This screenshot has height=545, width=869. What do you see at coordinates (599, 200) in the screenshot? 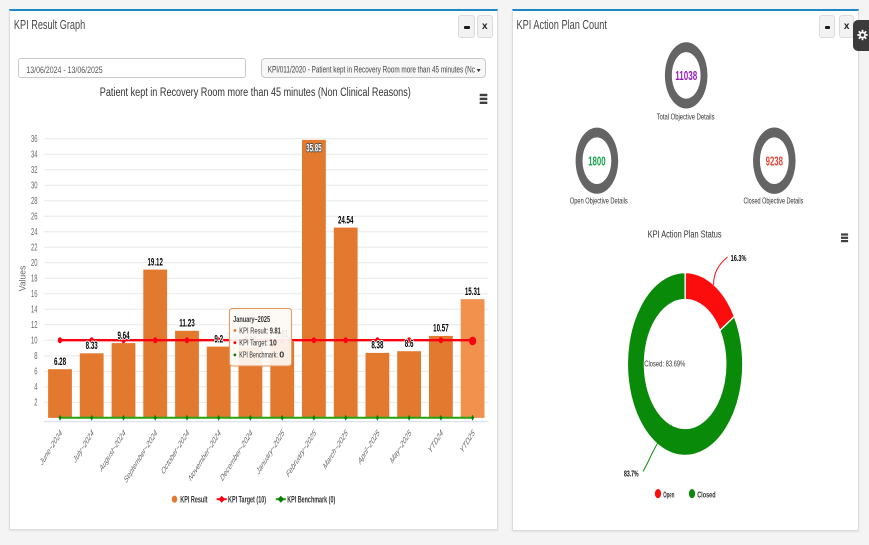
I see `svg-text: Open Objective Details` at bounding box center [599, 200].